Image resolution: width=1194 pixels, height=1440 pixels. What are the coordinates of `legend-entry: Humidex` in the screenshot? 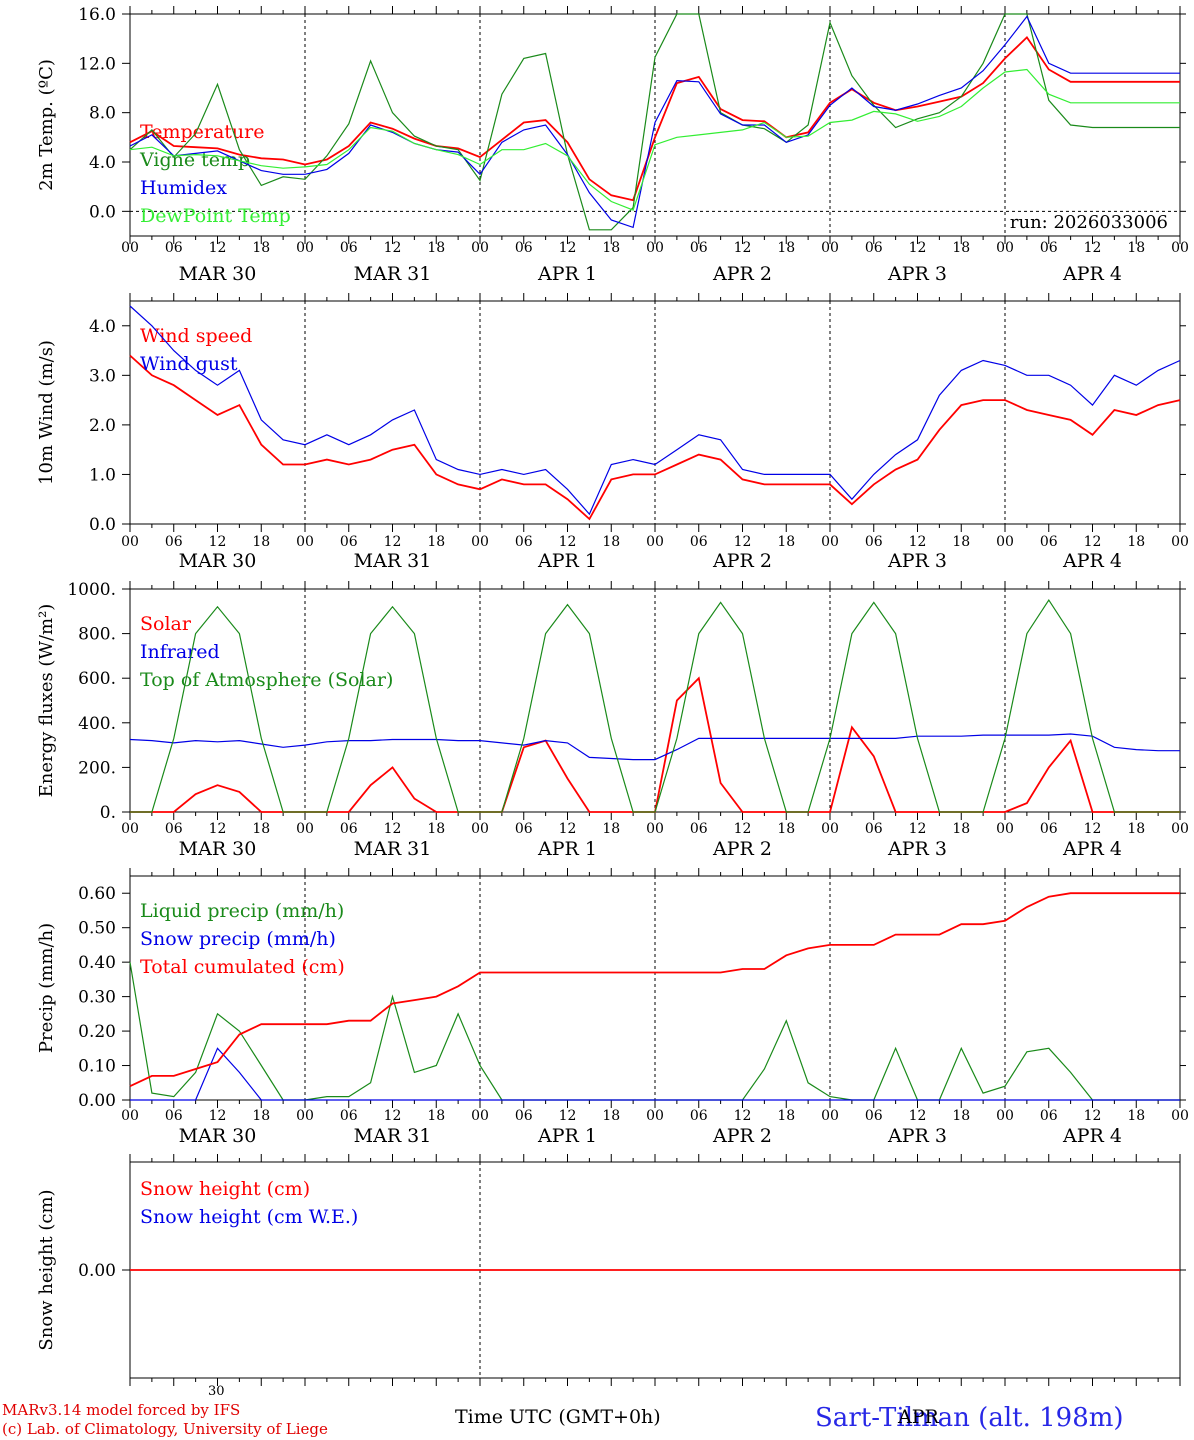 It's located at (183, 188).